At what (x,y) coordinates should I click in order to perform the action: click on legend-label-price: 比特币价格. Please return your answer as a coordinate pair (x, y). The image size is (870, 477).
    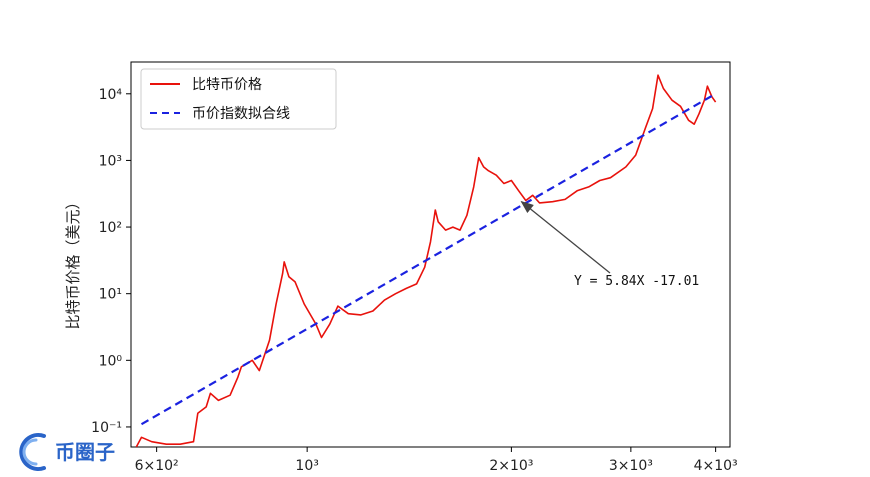
    Looking at the image, I should click on (227, 85).